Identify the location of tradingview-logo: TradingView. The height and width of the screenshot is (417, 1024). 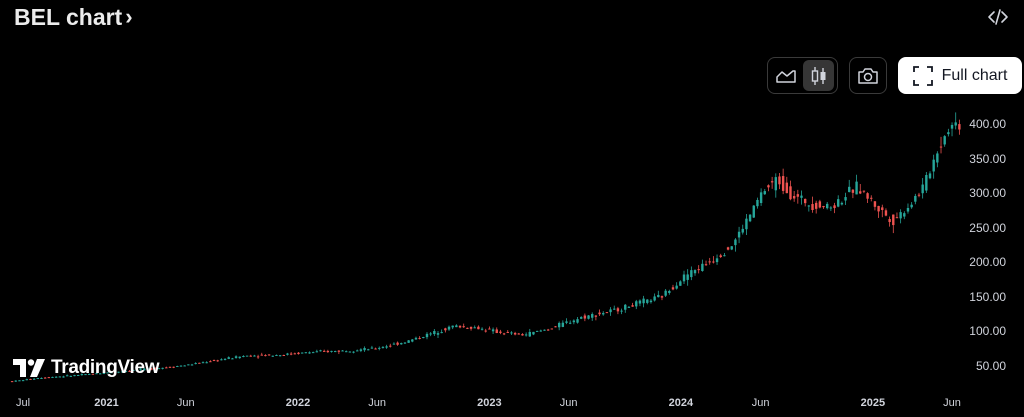
(86, 368).